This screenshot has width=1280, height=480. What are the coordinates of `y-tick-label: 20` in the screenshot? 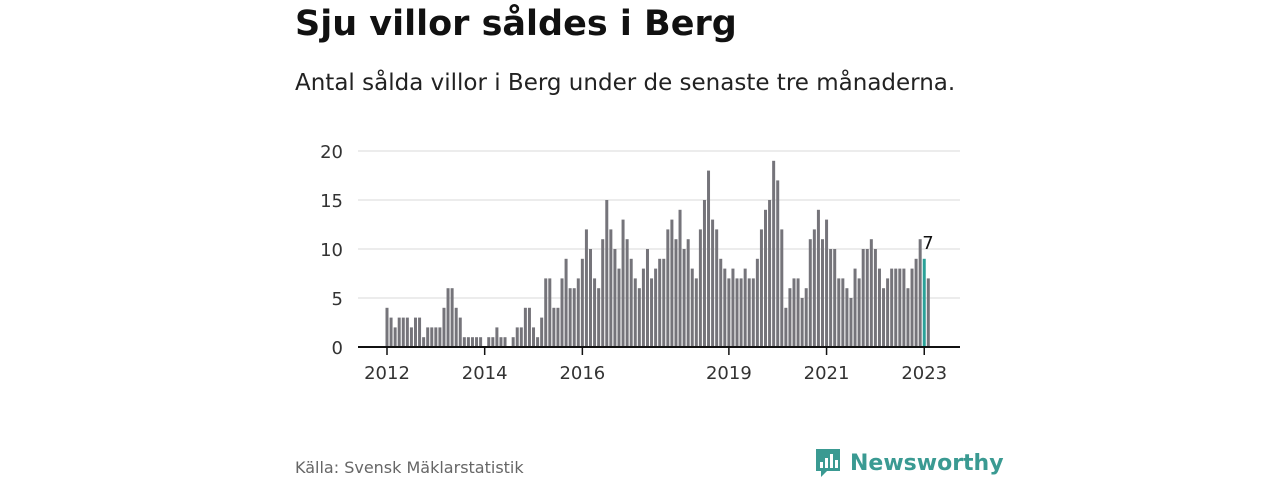 It's located at (331, 152).